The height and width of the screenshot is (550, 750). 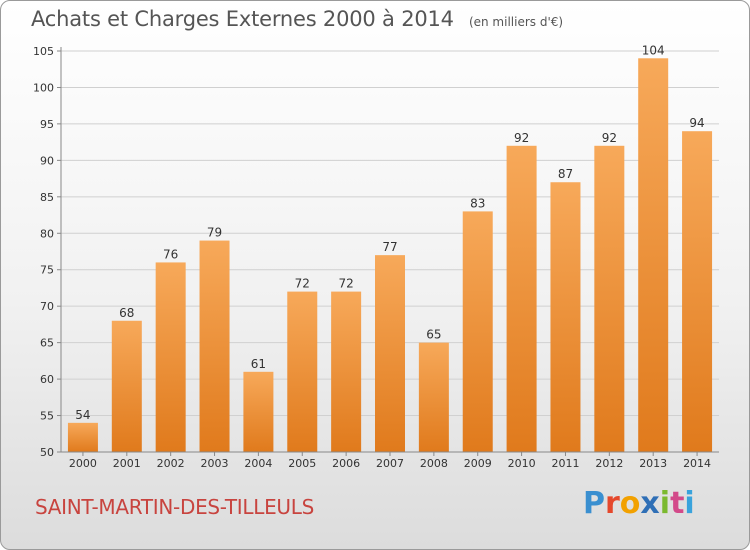 What do you see at coordinates (170, 254) in the screenshot?
I see `data-label-2002: 76` at bounding box center [170, 254].